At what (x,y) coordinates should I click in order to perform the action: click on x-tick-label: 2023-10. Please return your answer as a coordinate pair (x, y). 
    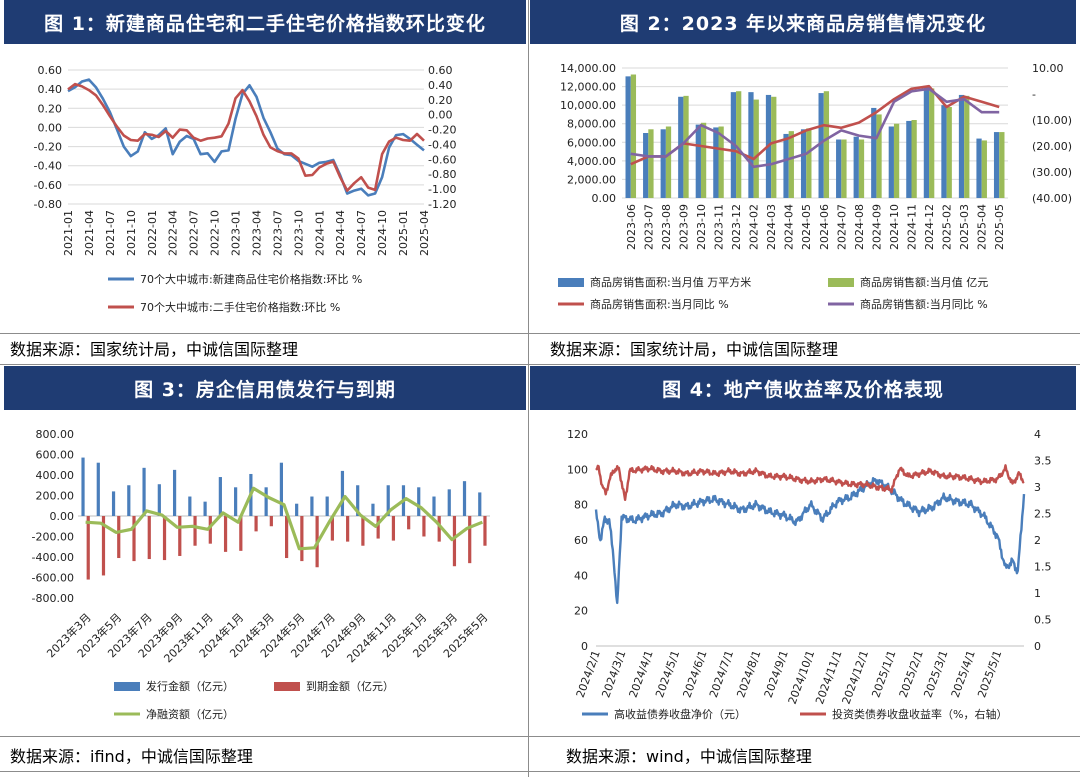
    Looking at the image, I should click on (298, 233).